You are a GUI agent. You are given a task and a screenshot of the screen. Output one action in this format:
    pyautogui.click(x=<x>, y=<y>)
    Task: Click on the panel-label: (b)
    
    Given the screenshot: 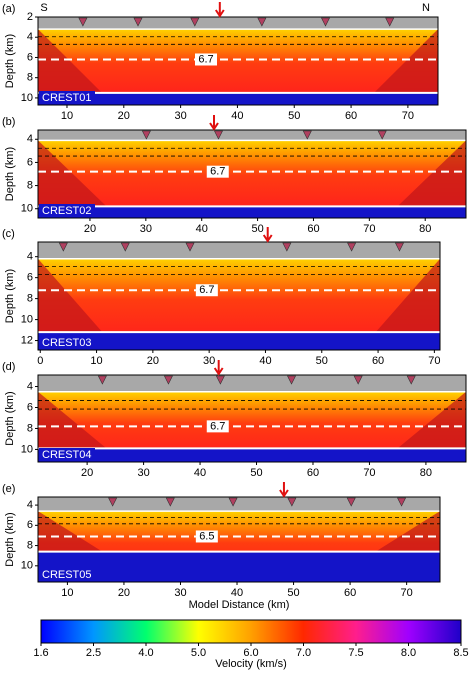 What is the action you would take?
    pyautogui.click(x=8, y=122)
    